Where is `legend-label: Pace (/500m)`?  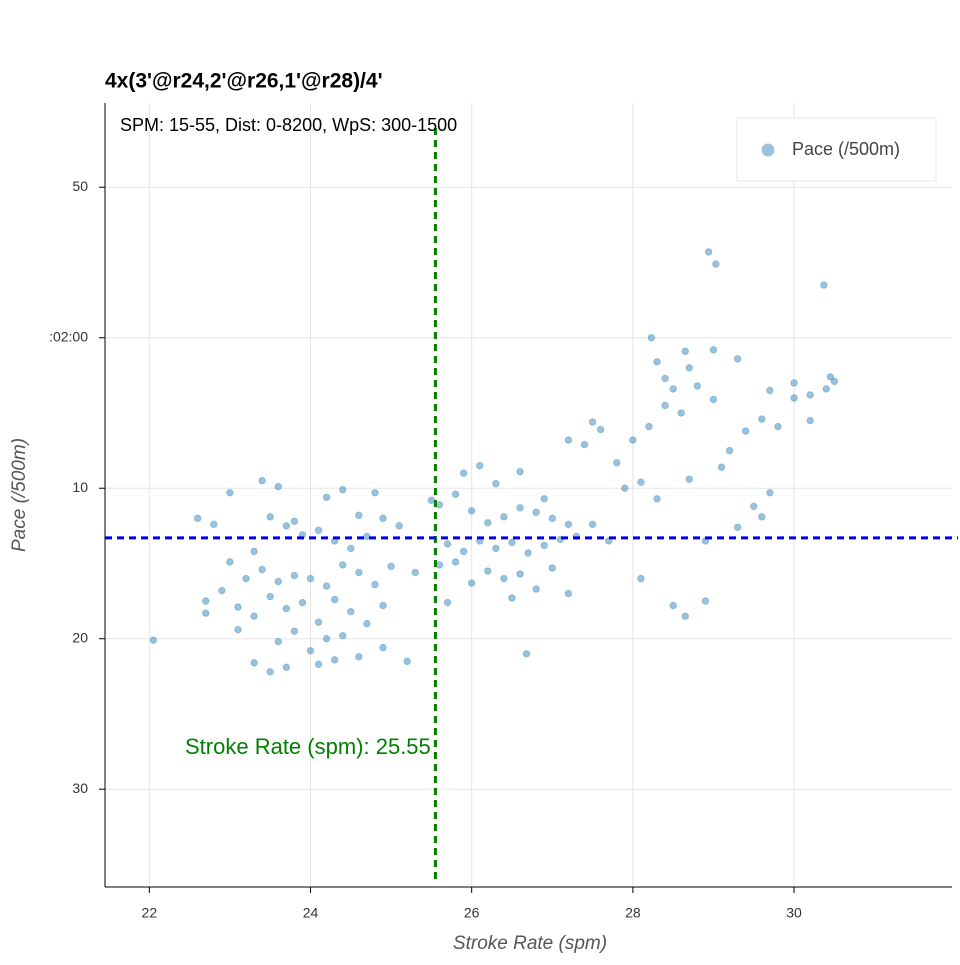 legend-label: Pace (/500m) is located at coordinates (846, 149).